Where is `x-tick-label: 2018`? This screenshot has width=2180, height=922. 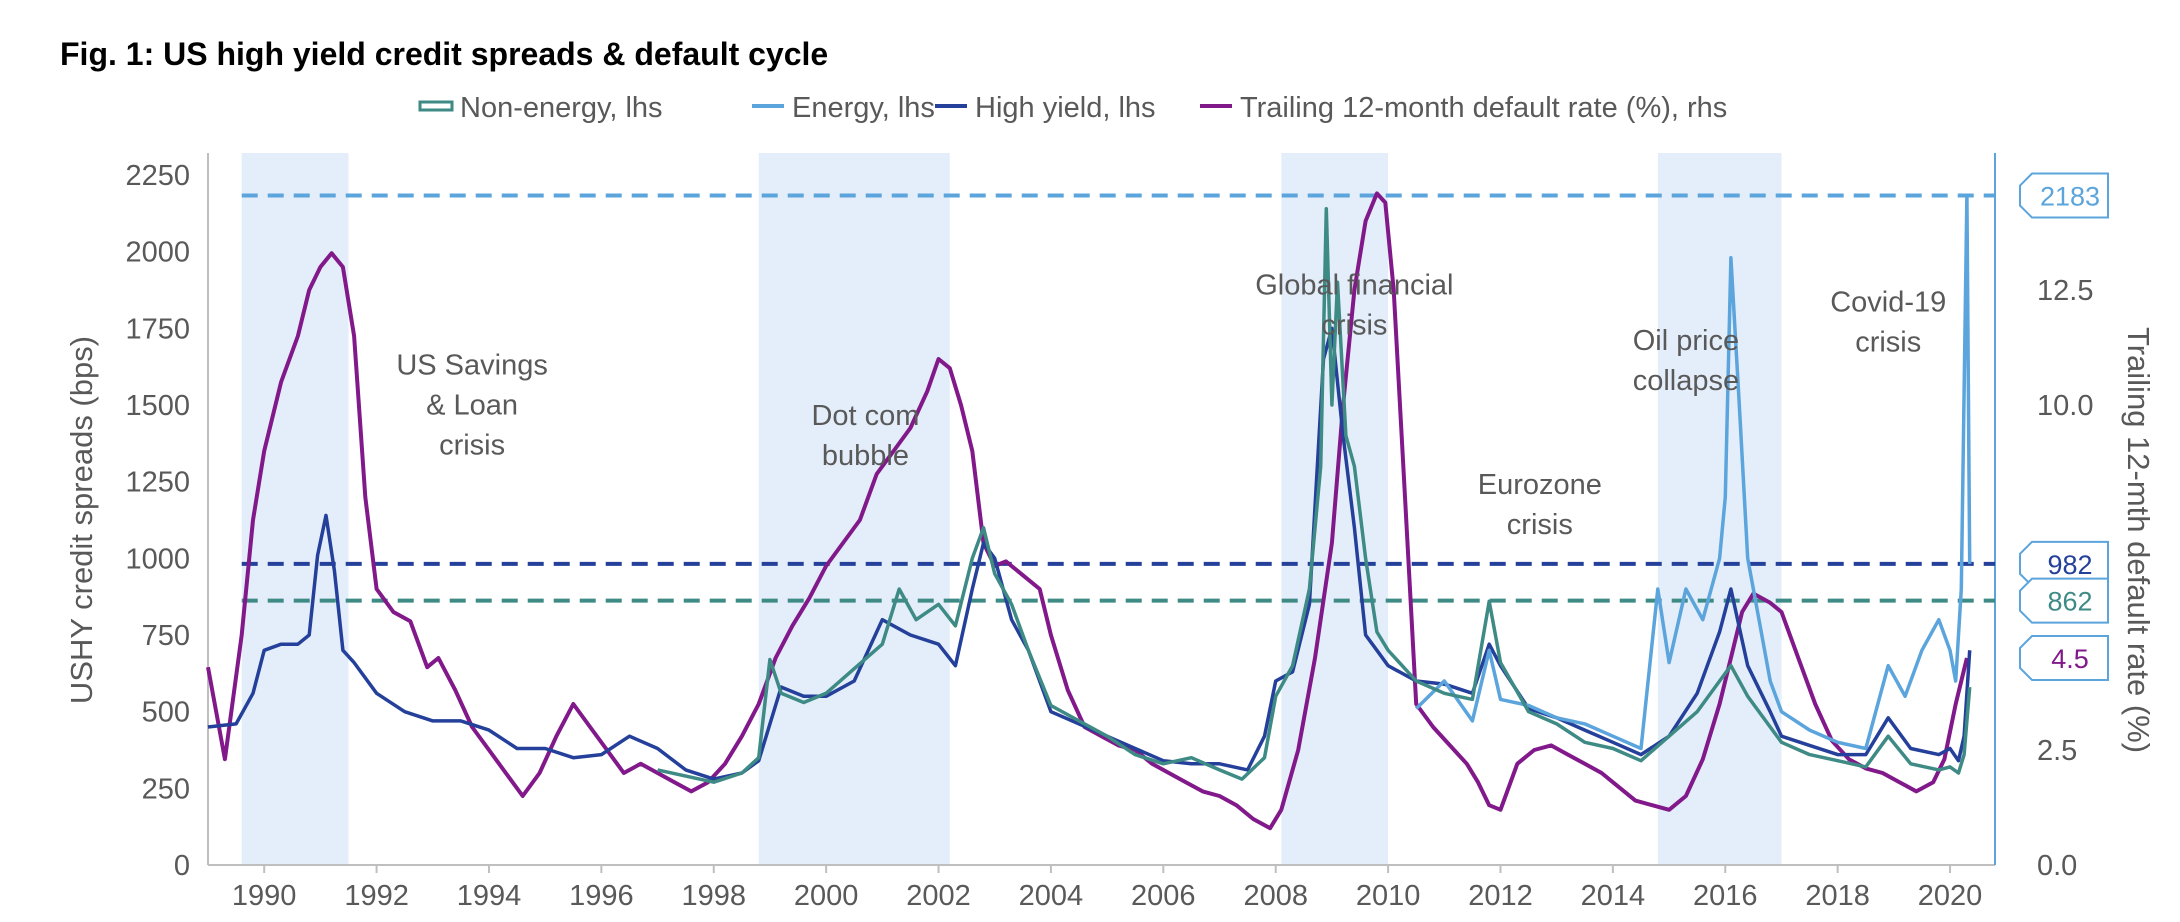 x-tick-label: 2018 is located at coordinates (1837, 896).